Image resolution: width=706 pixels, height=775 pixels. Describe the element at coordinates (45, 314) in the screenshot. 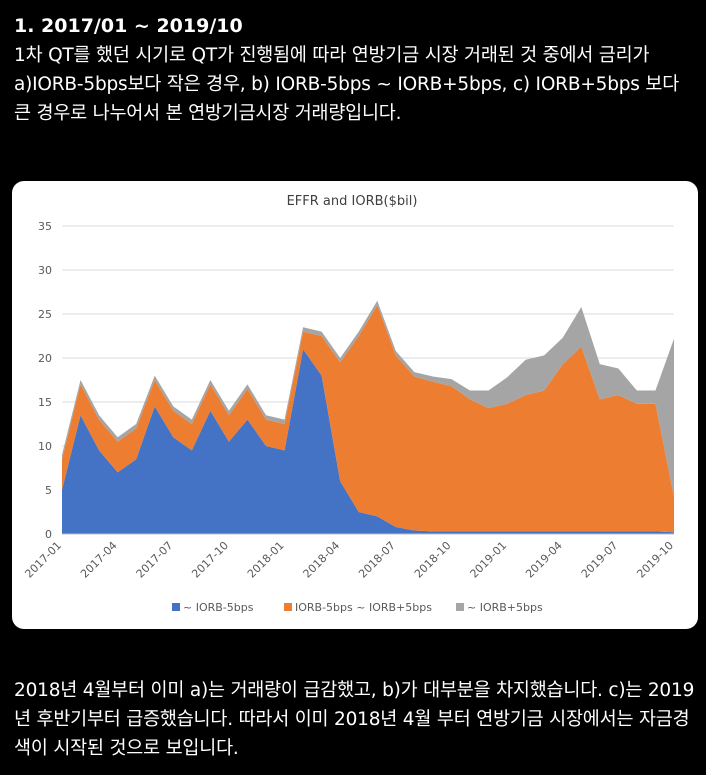

I see `y-tick-label: 25` at that location.